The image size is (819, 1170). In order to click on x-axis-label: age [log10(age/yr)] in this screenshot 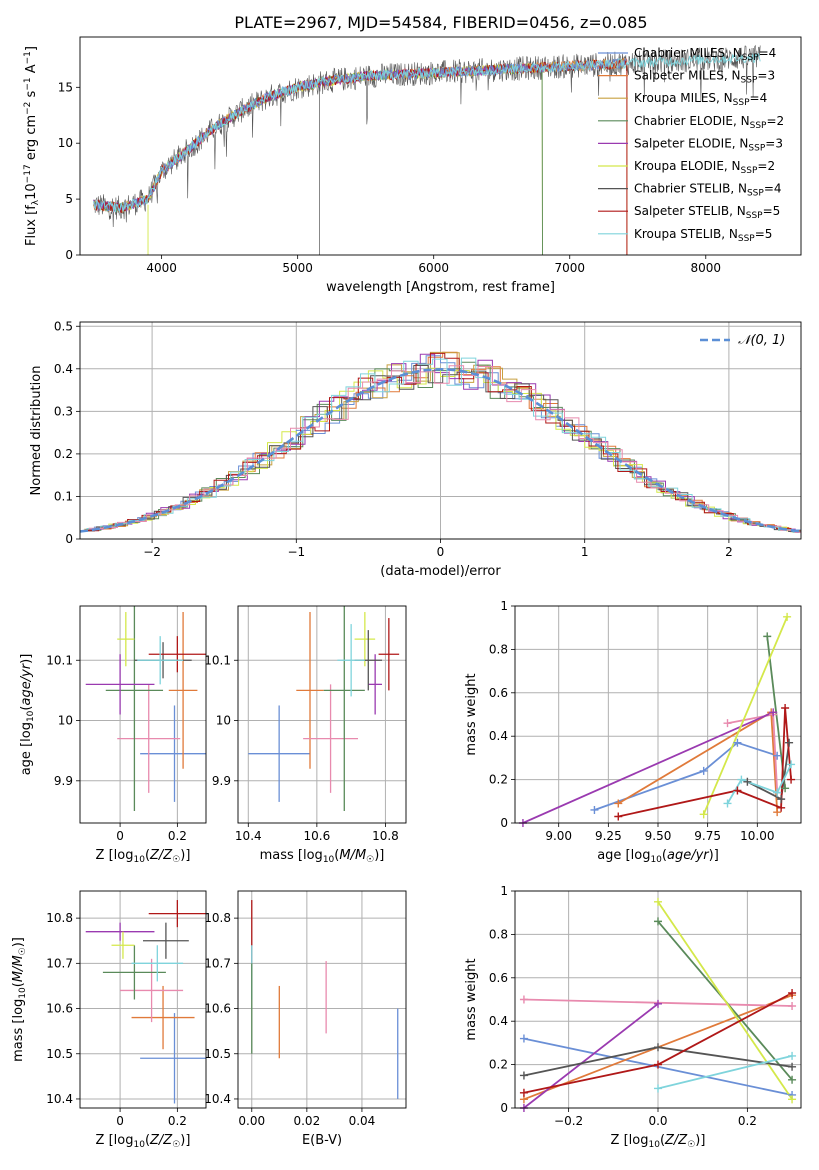, I will do `click(658, 856)`.